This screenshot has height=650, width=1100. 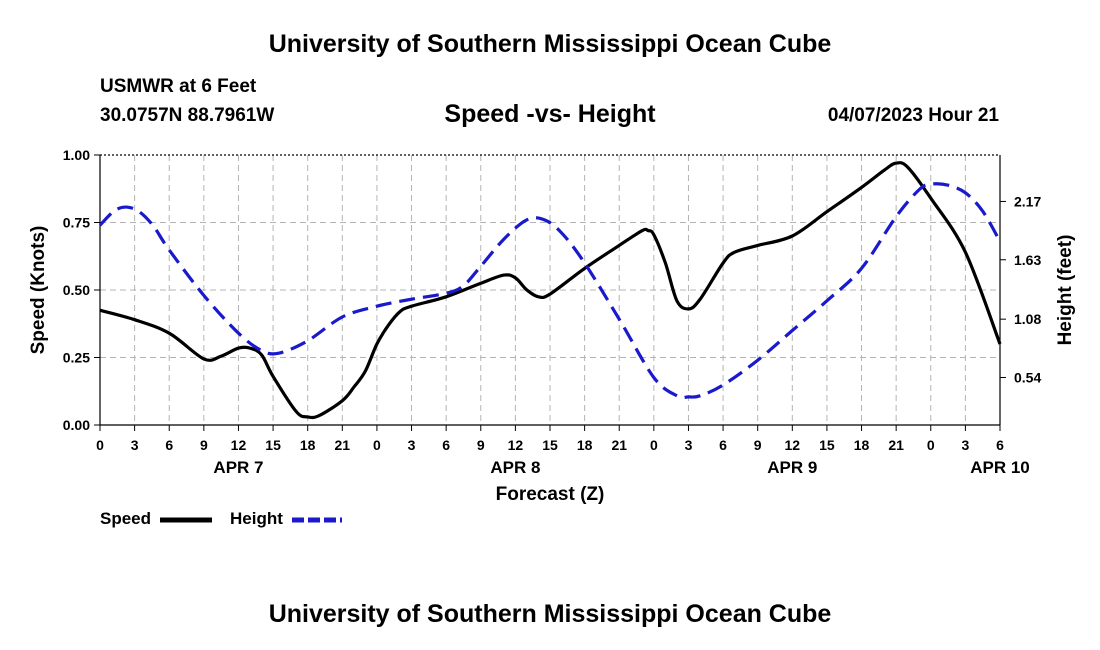 What do you see at coordinates (76, 358) in the screenshot?
I see `y-tick-label: 0.25` at bounding box center [76, 358].